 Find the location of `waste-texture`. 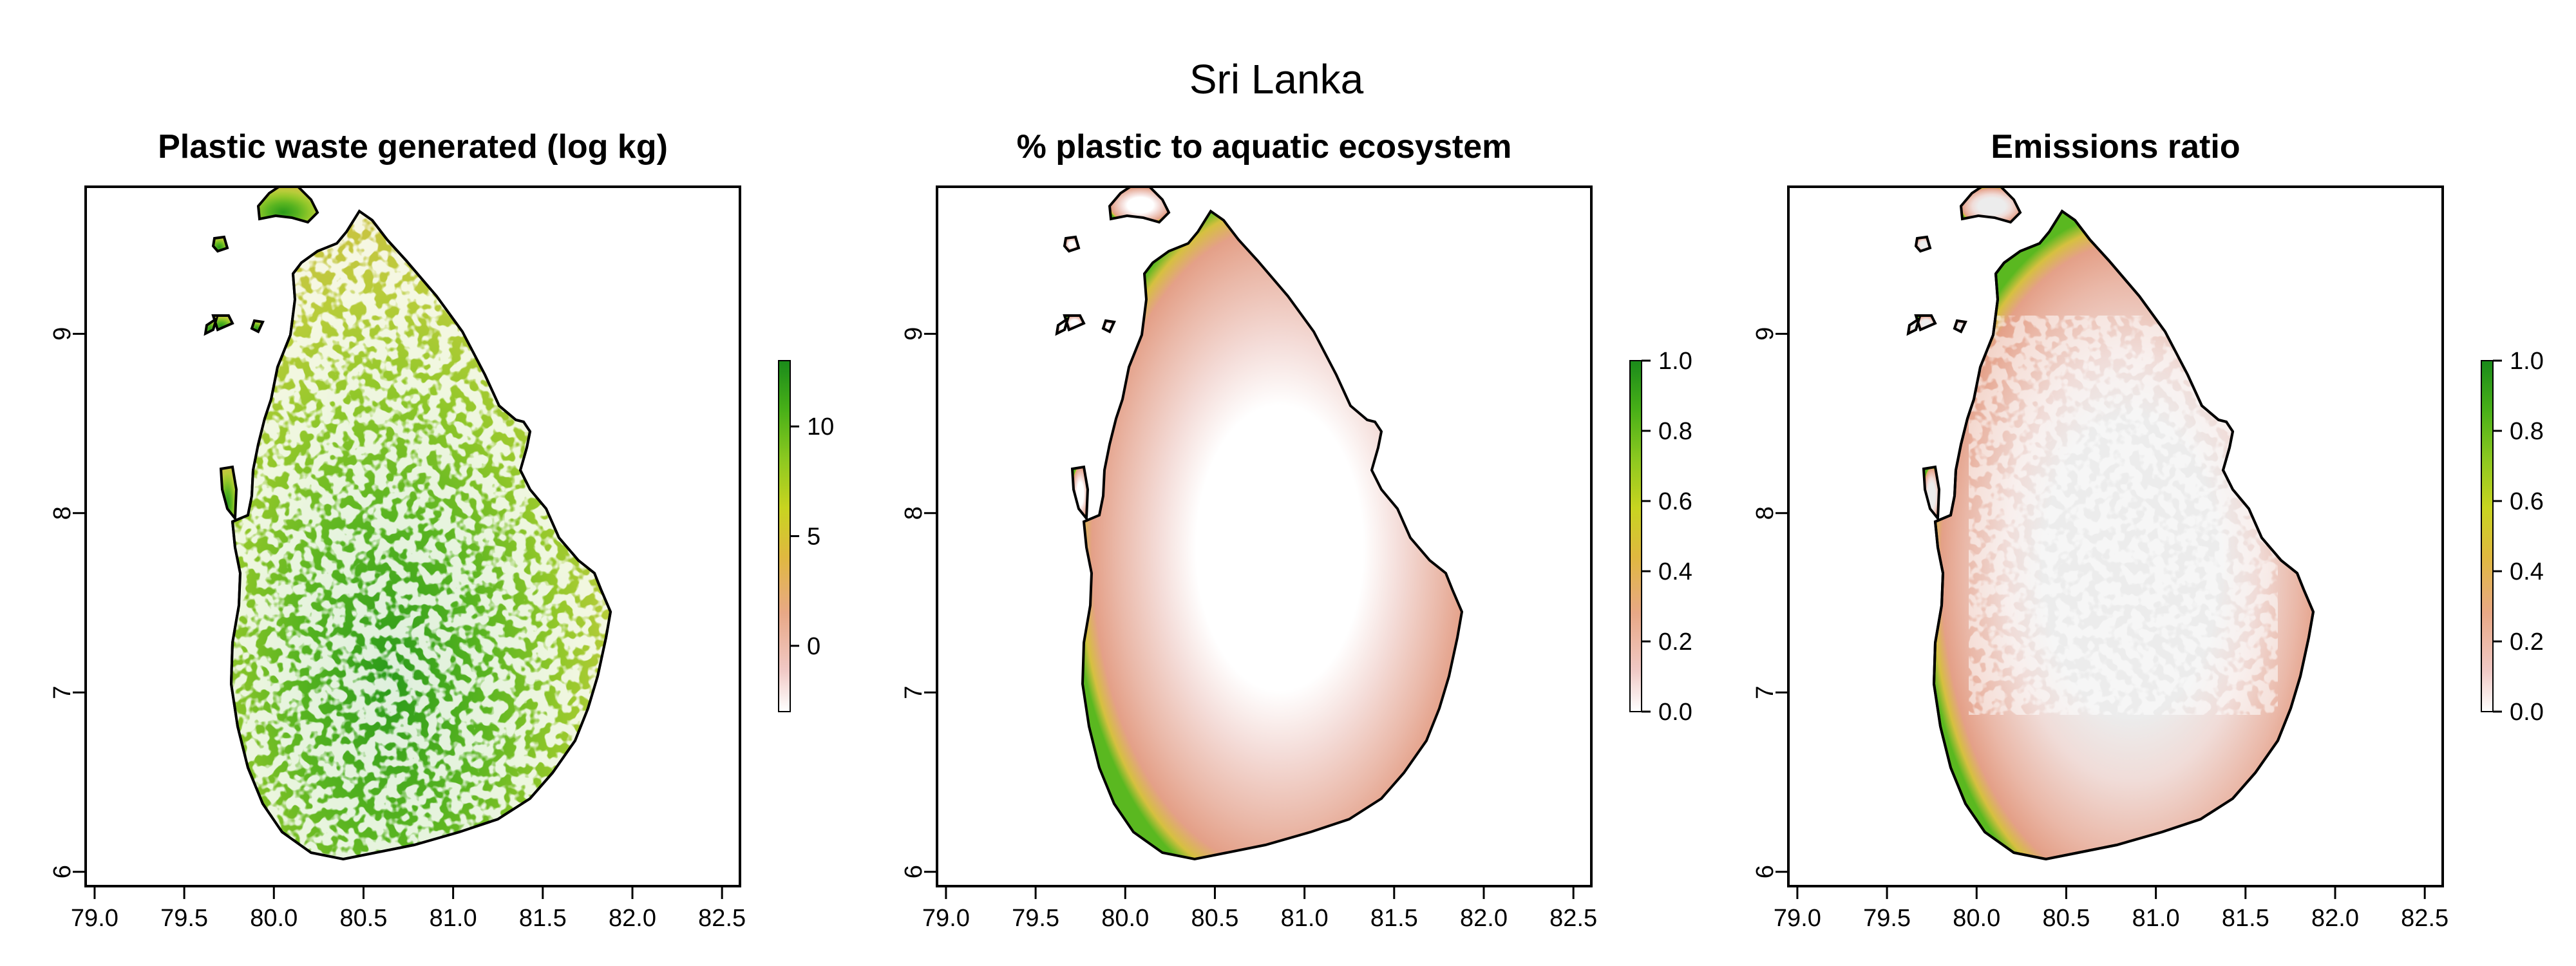

waste-texture is located at coordinates (421, 535).